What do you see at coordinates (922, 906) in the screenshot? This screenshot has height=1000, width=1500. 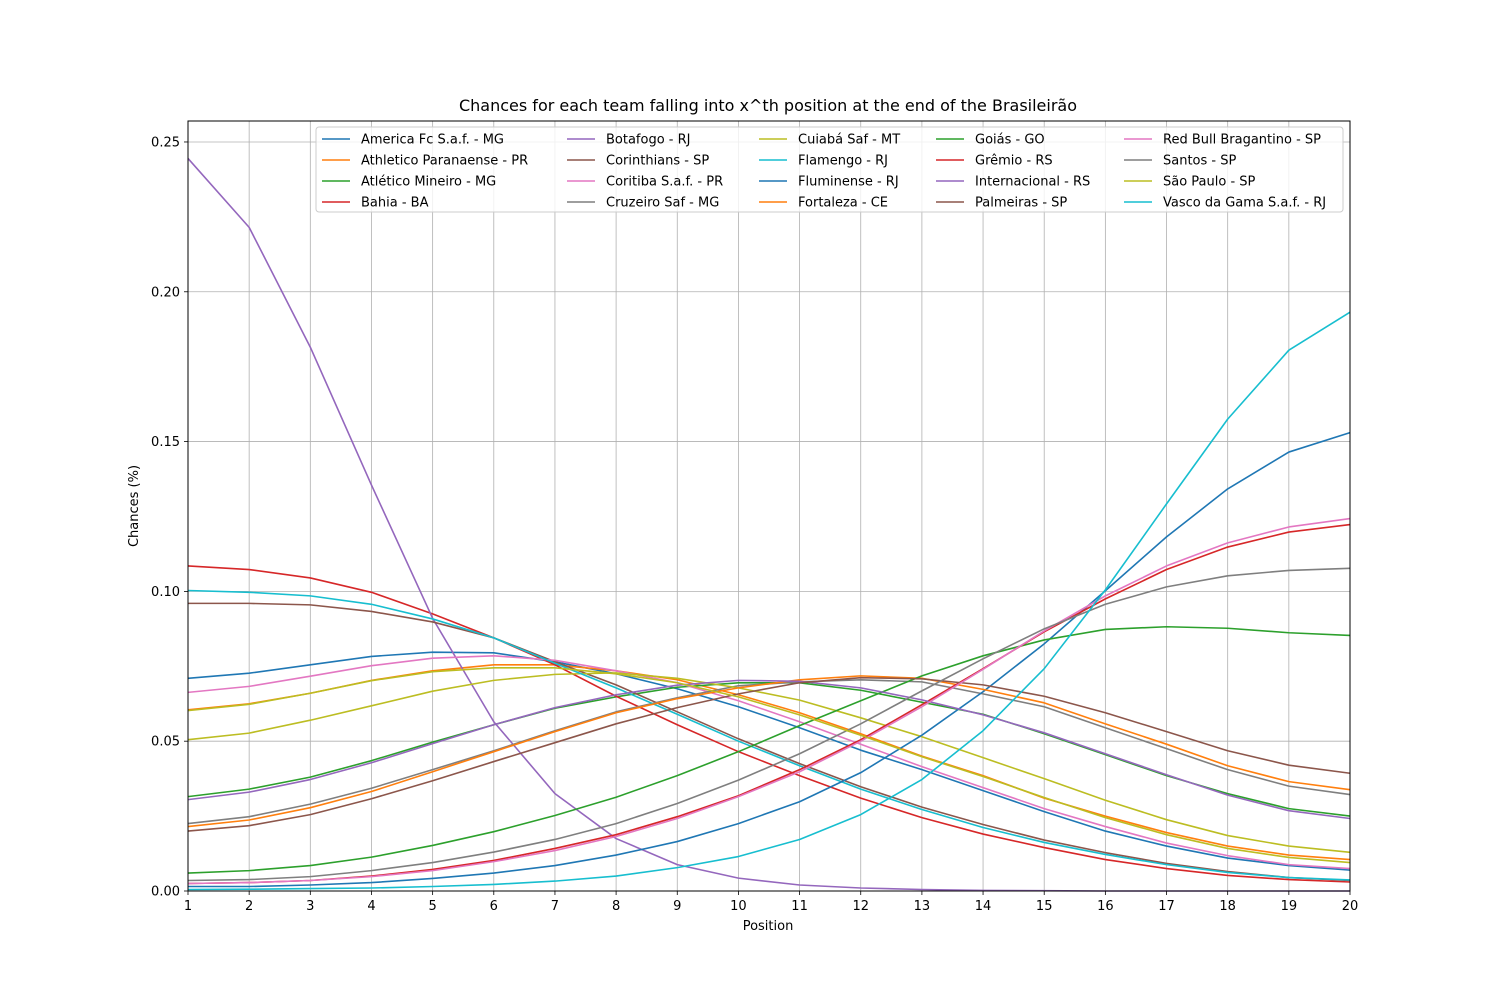 I see `x-tick-label: 13` at bounding box center [922, 906].